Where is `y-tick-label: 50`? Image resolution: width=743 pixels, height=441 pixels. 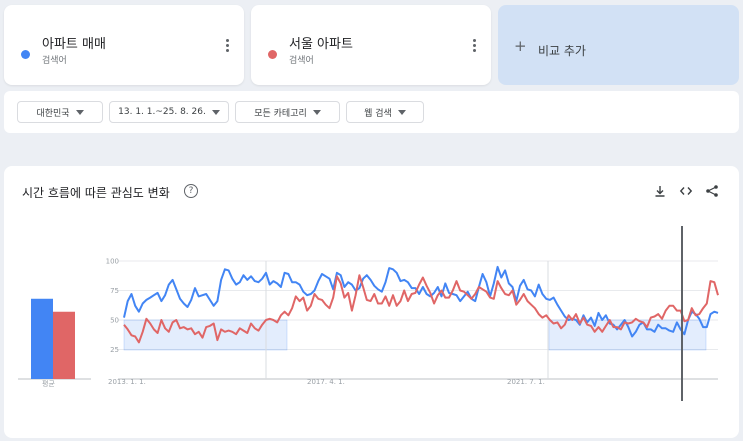 y-tick-label: 50 is located at coordinates (114, 321).